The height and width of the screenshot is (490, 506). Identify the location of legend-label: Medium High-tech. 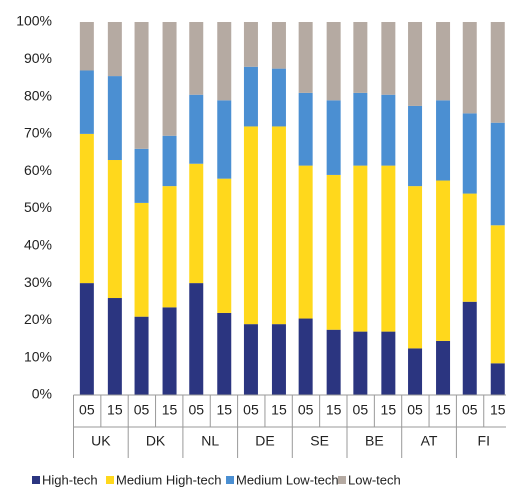
(169, 479).